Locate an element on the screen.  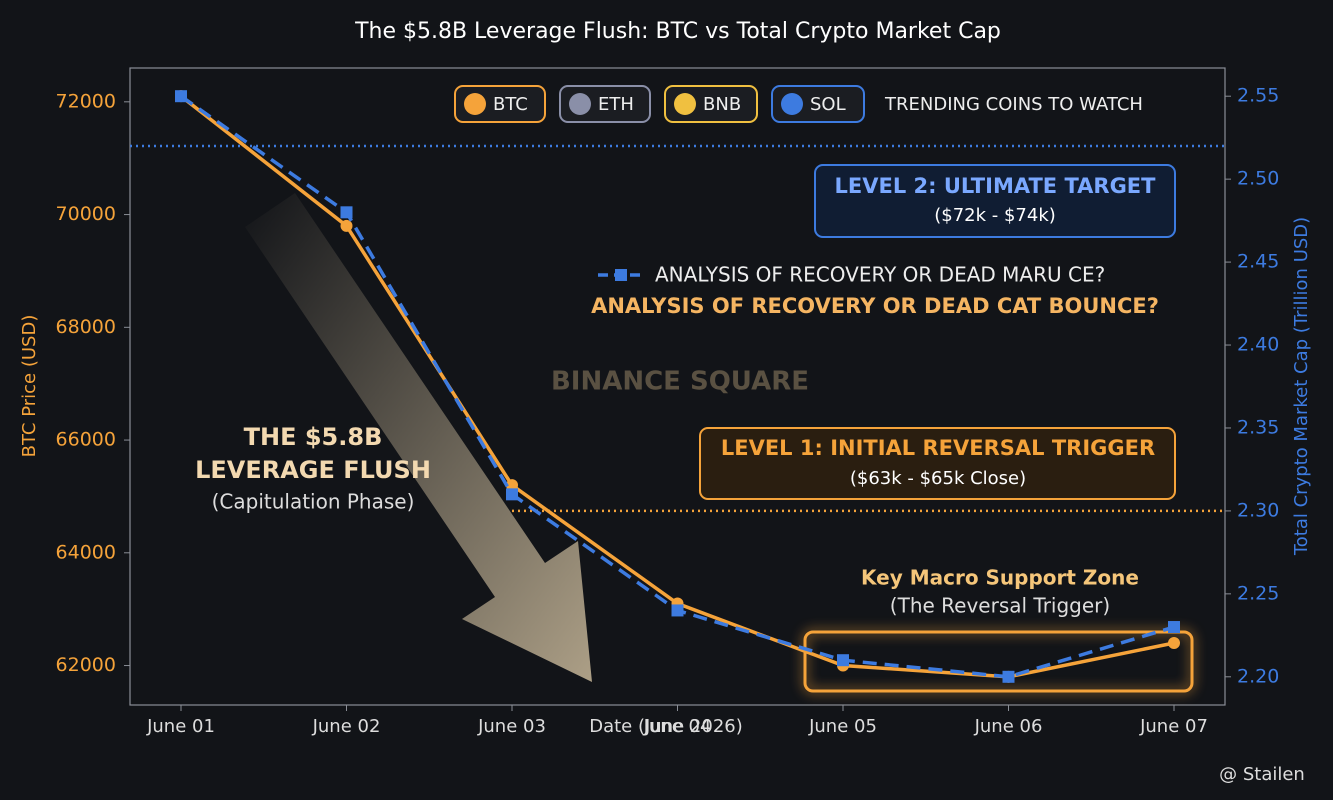
credit: @ Stailen is located at coordinates (1262, 774).